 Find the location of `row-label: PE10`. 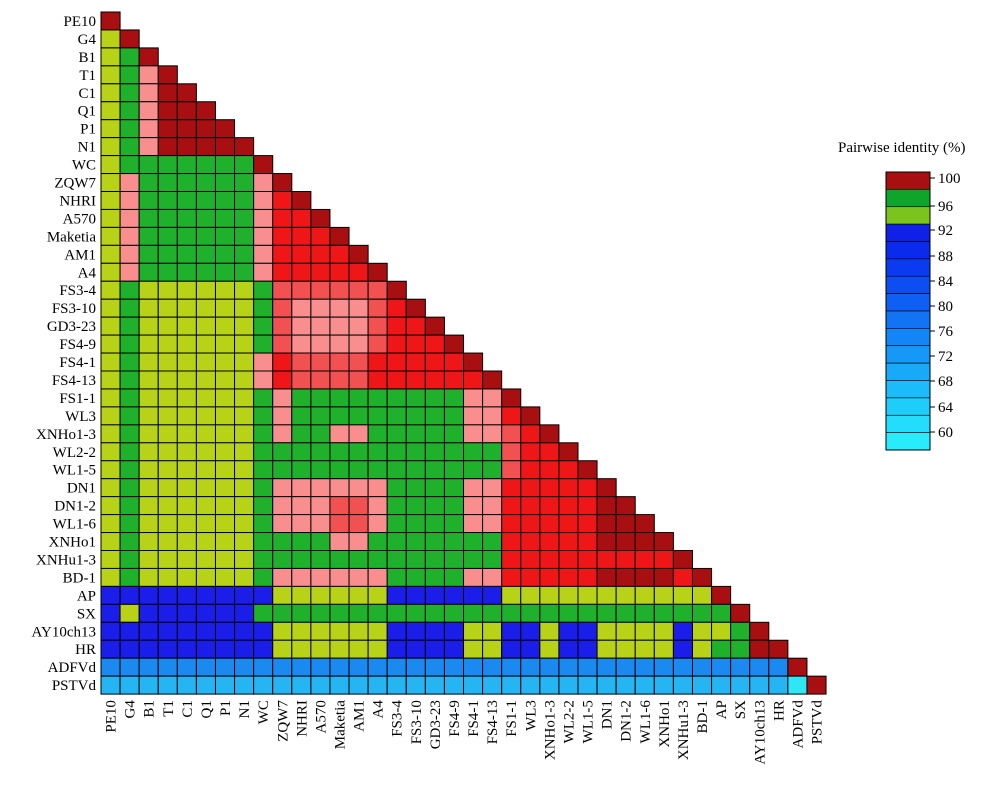

row-label: PE10 is located at coordinates (79, 22).